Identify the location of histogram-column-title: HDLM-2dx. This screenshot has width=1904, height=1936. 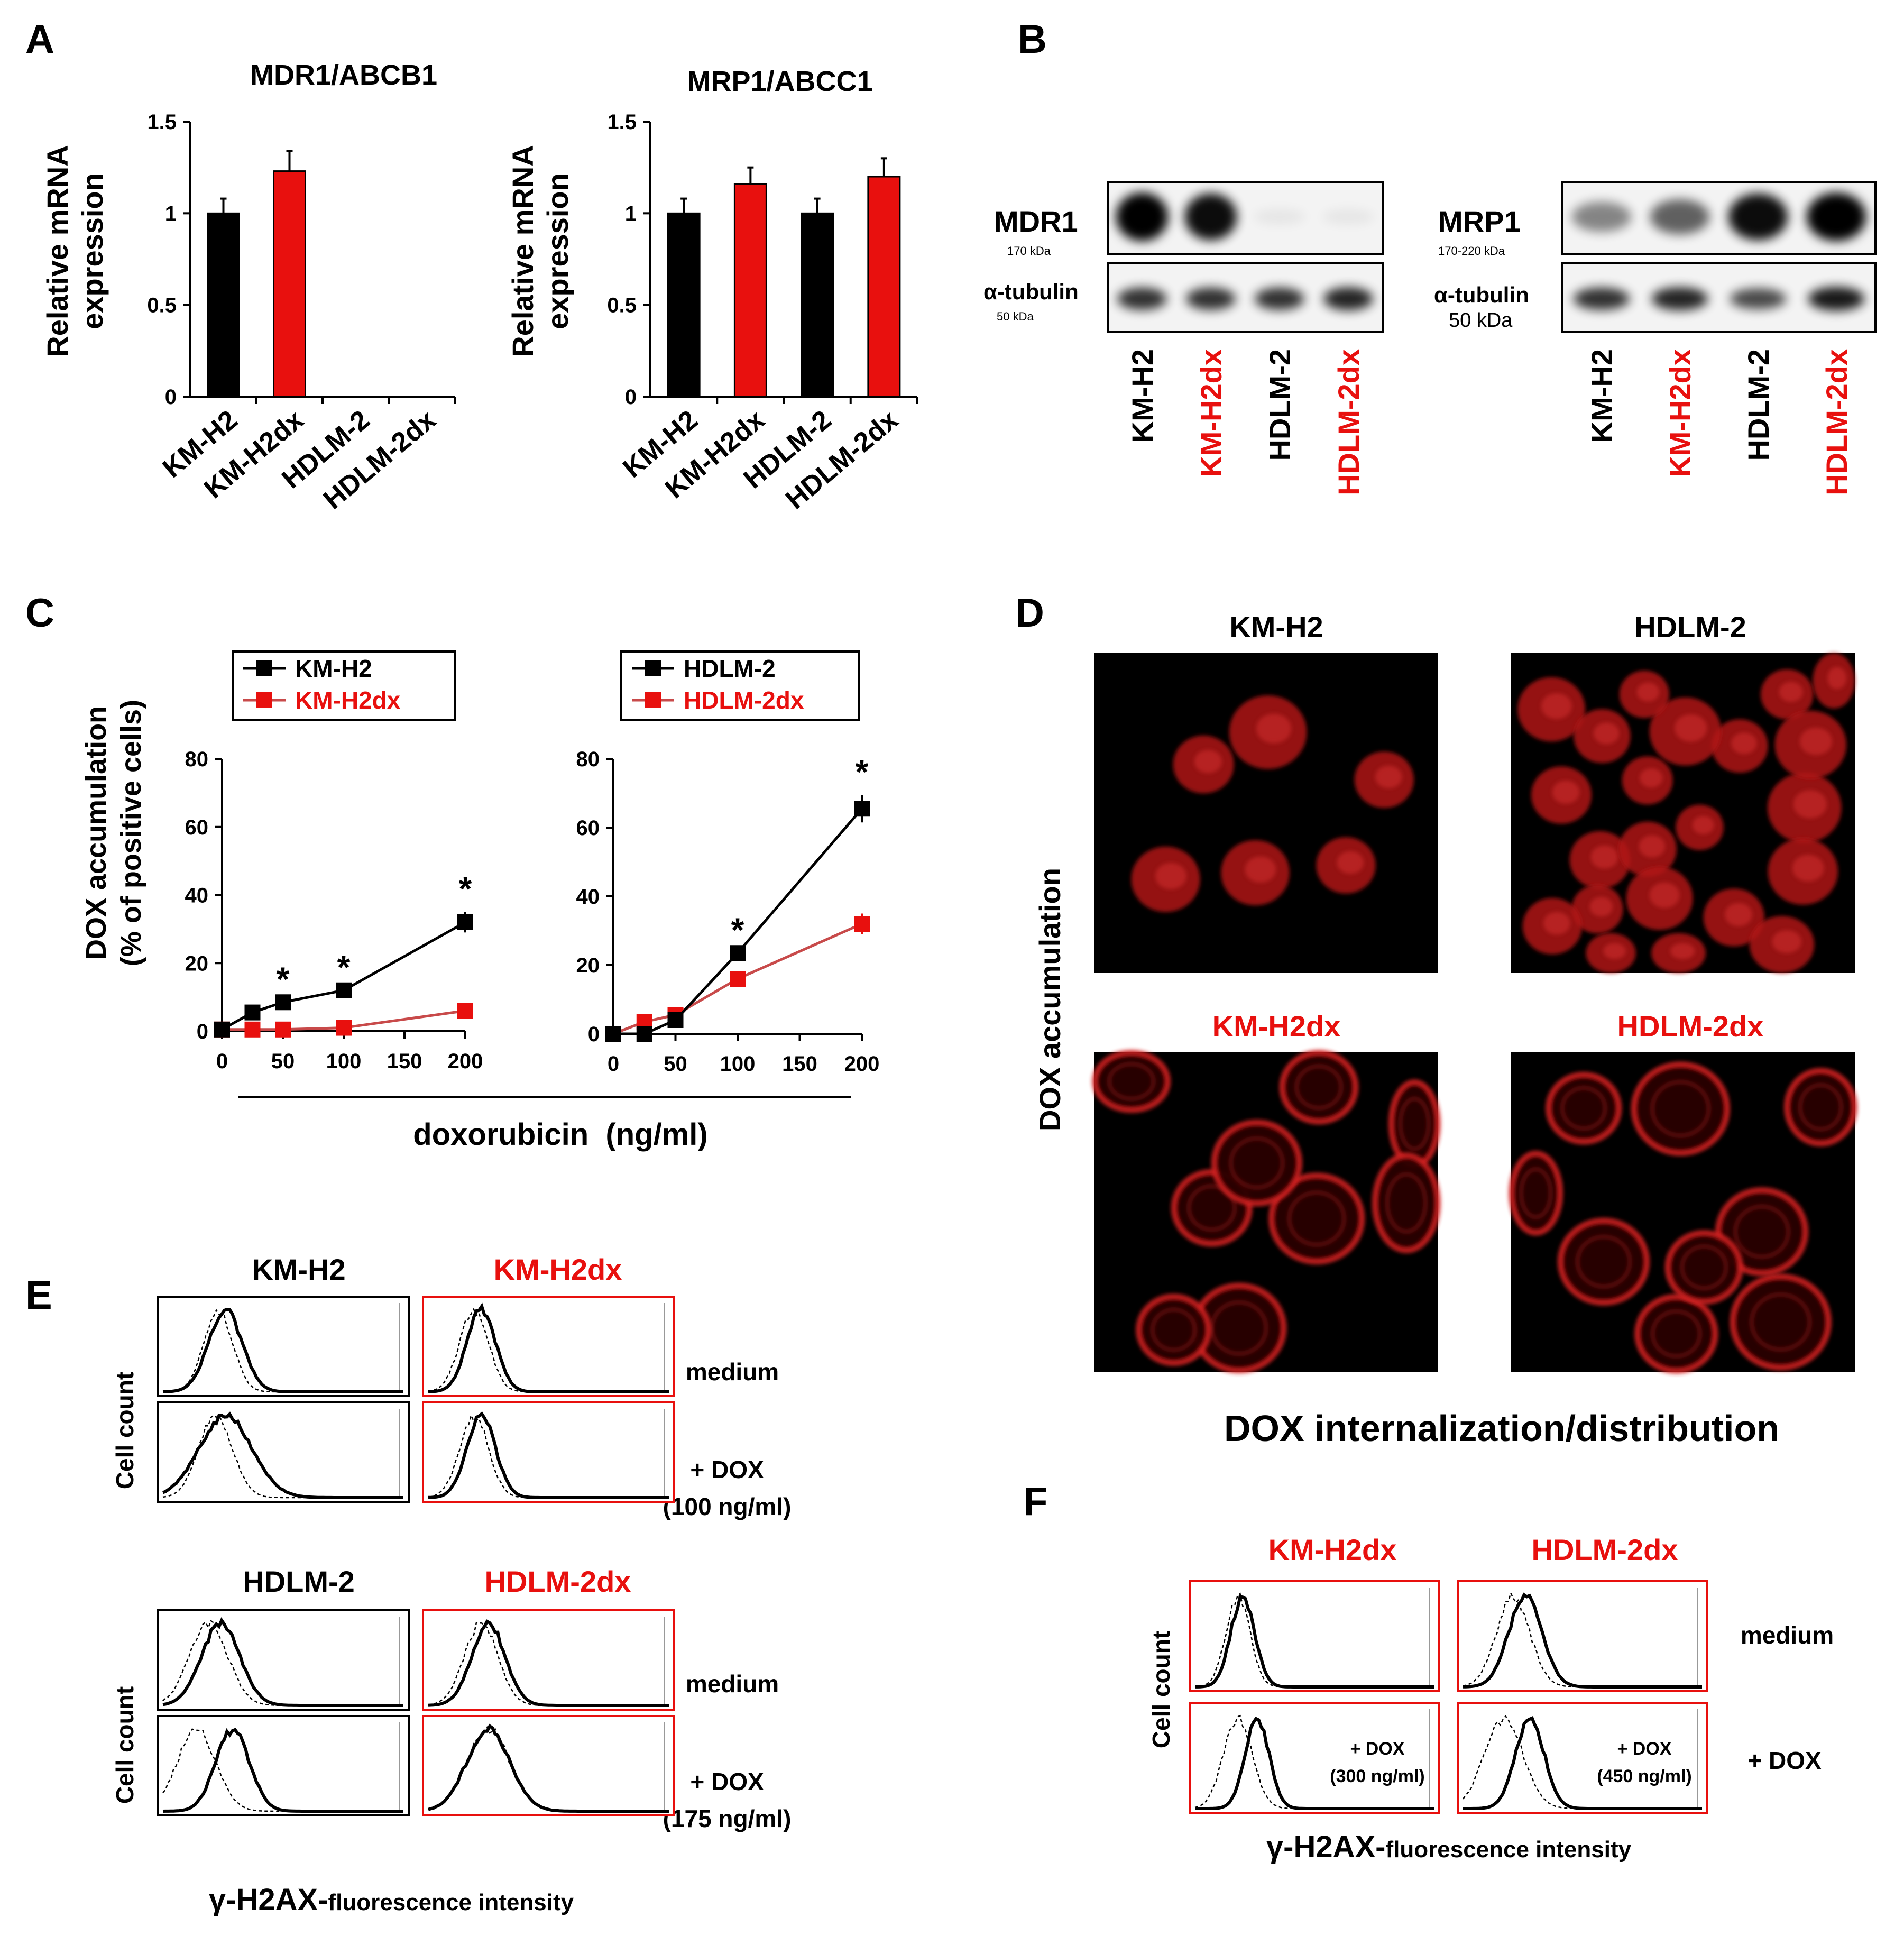
(558, 1582).